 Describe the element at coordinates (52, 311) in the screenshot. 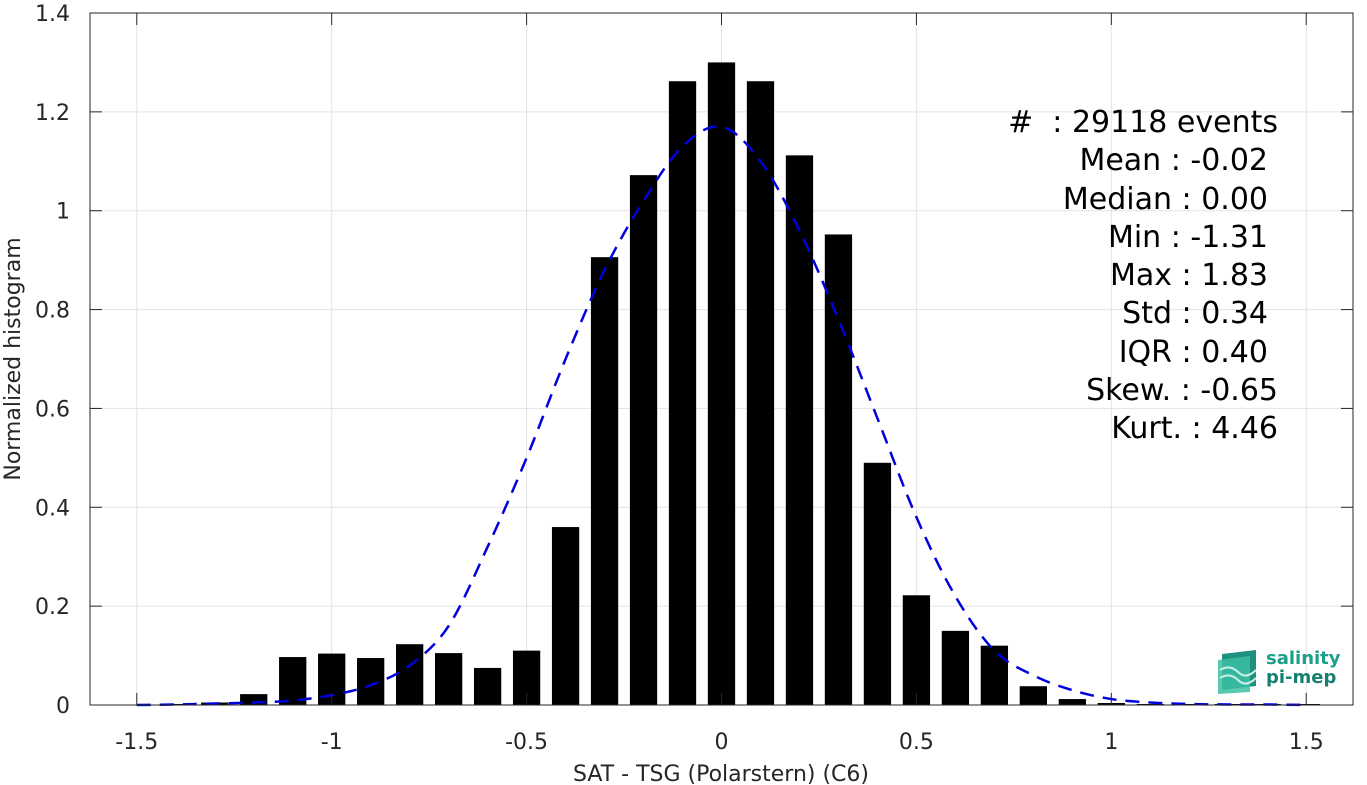

I see `y-tick-label: 0.8` at that location.